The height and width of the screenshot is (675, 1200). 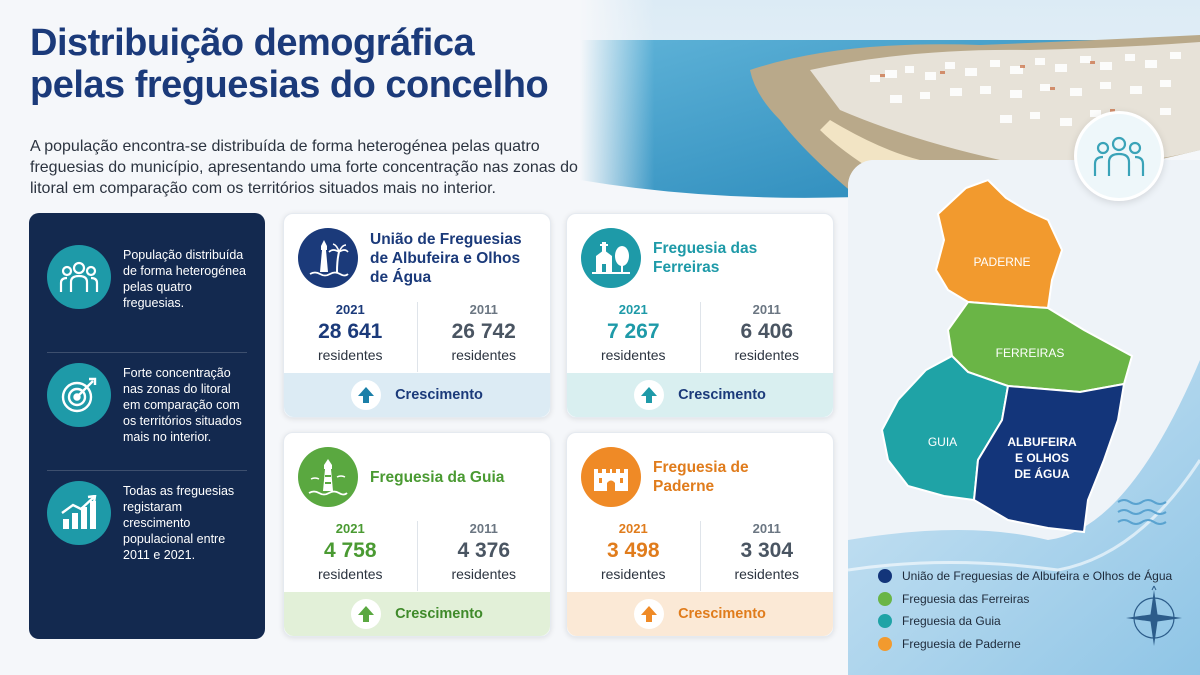 I want to click on stat-value: 3 498, so click(x=633, y=550).